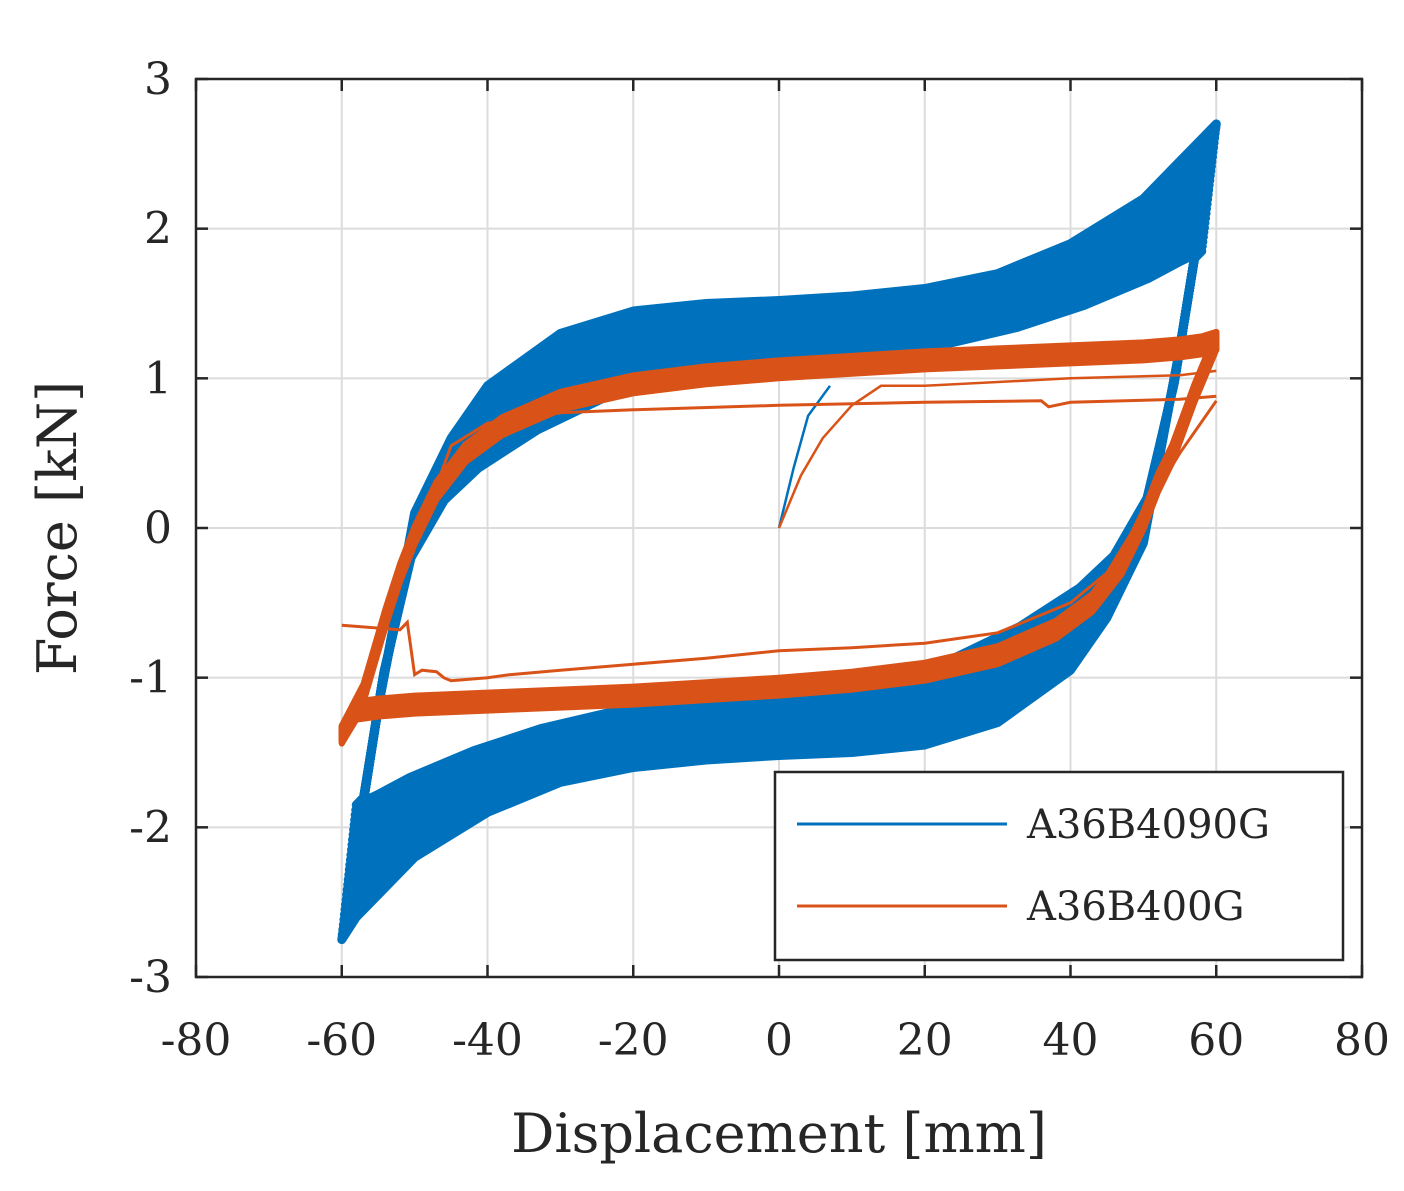  I want to click on x-tick-label: 20, so click(925, 1040).